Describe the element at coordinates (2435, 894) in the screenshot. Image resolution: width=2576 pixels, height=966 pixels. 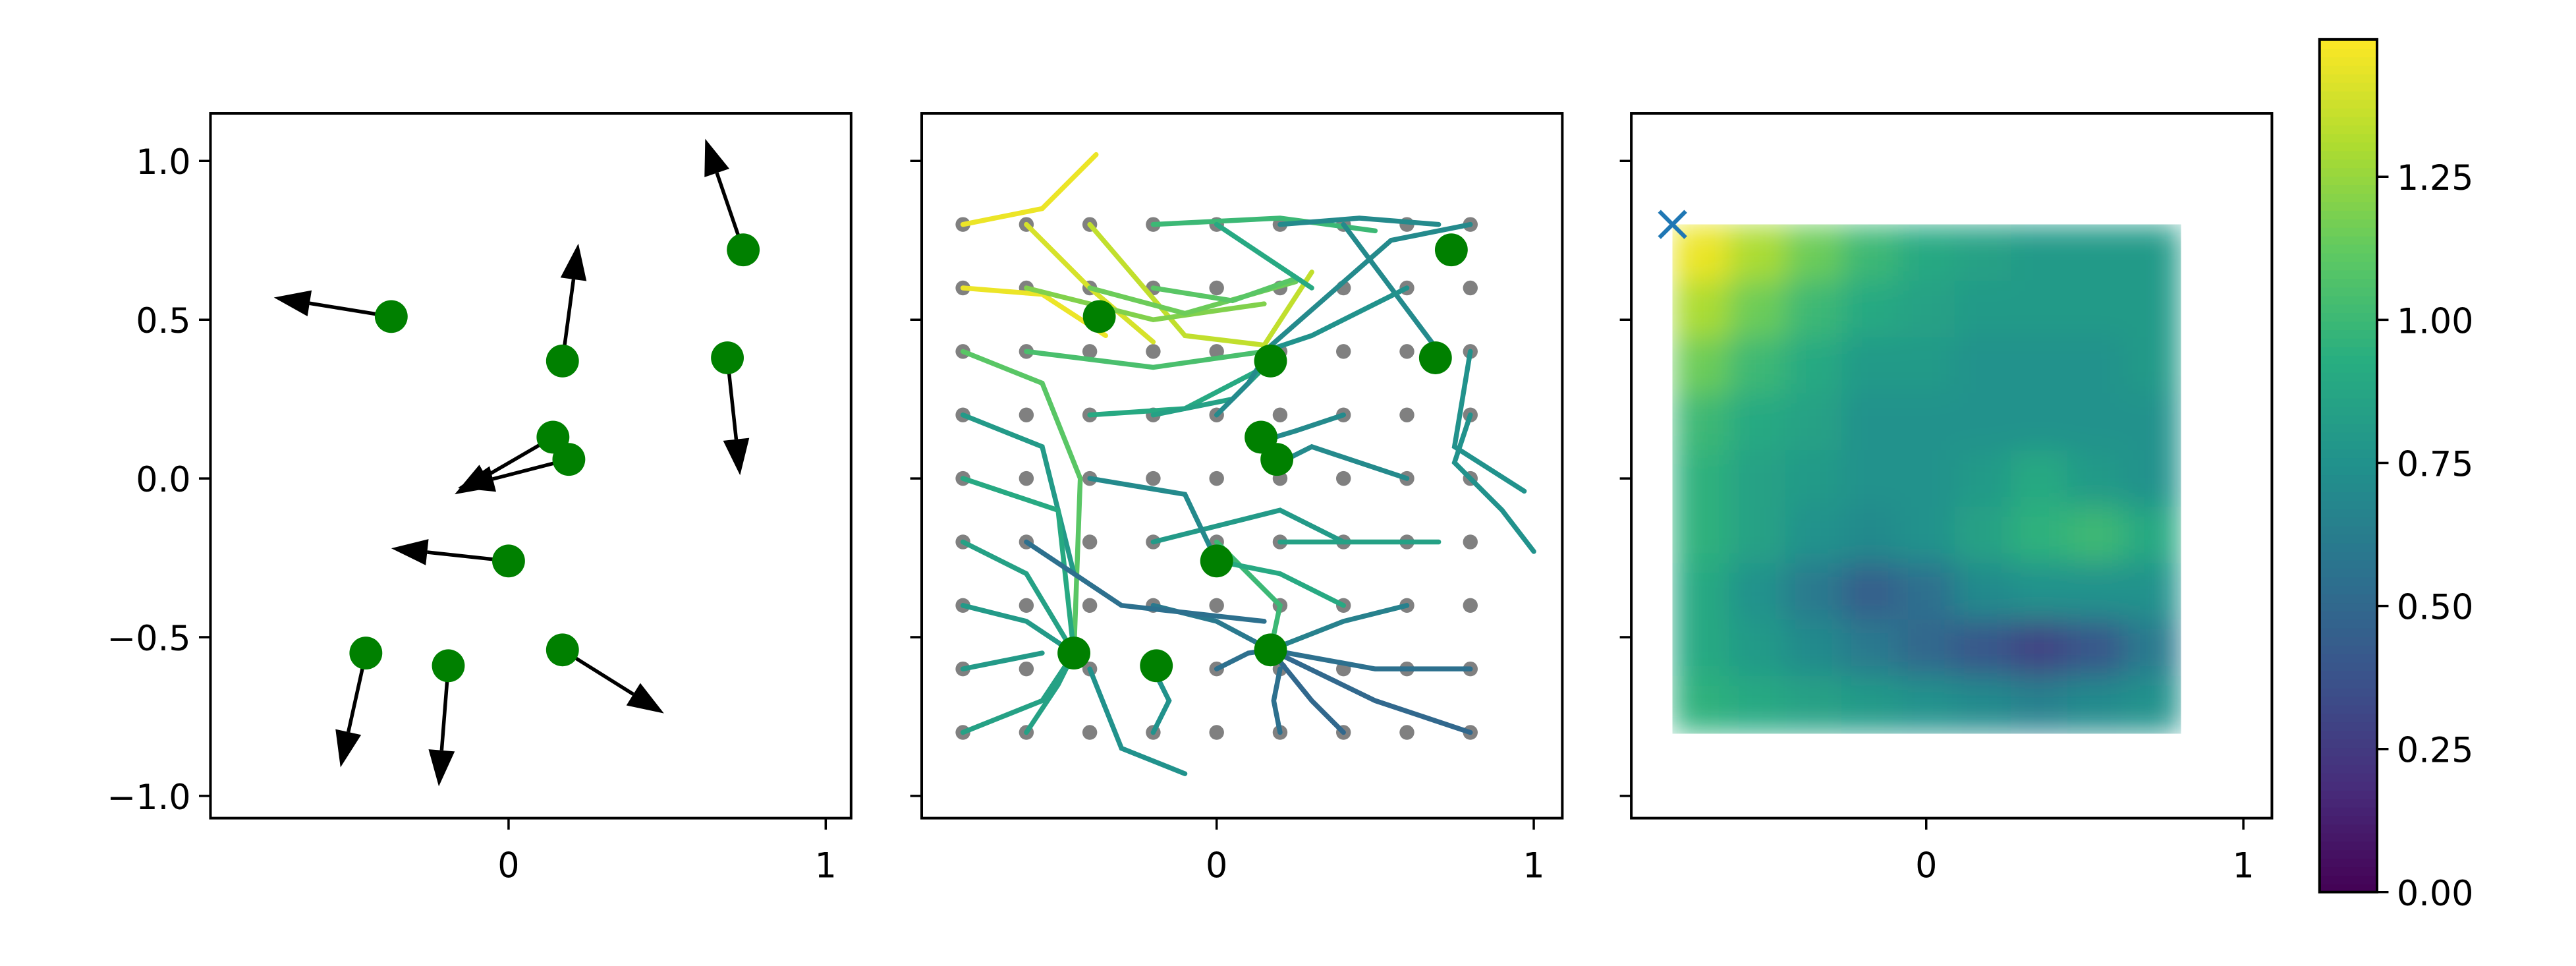
I see `colorbar-tick-label: 0.00` at that location.